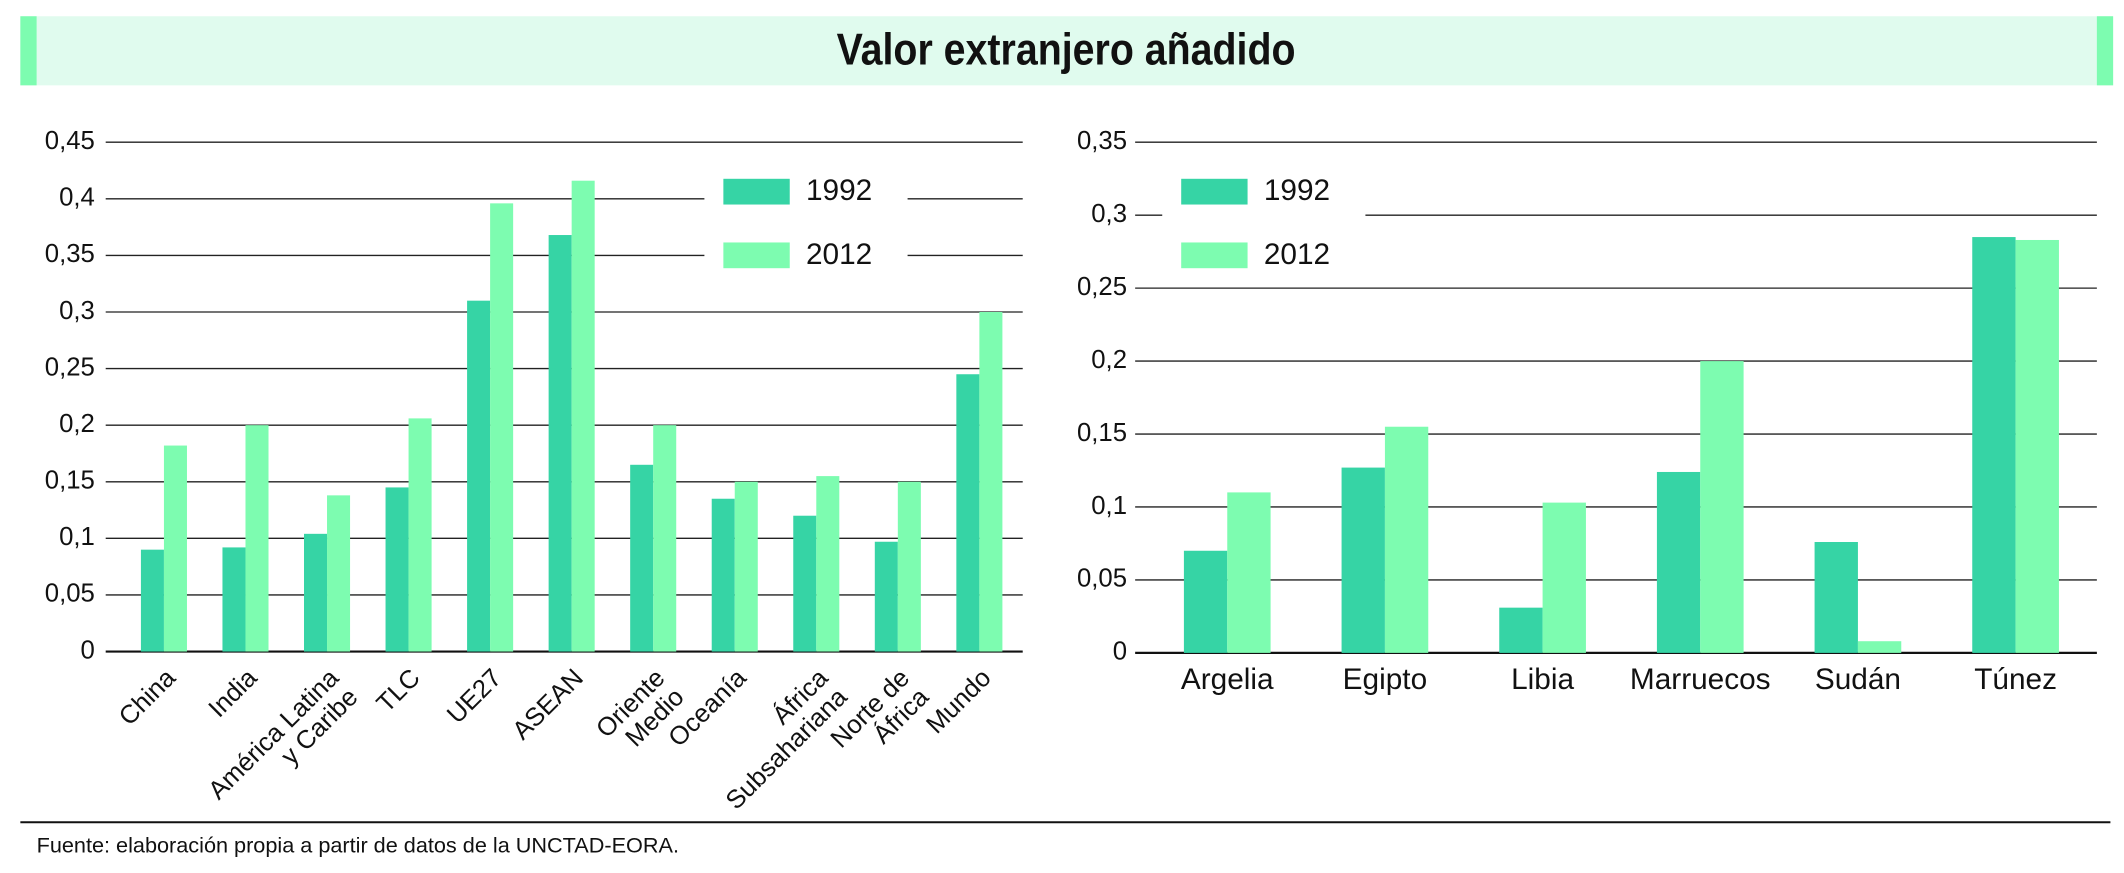 This screenshot has width=2124, height=873. I want to click on x-tick-label: OrienteMedio, so click(640, 713).